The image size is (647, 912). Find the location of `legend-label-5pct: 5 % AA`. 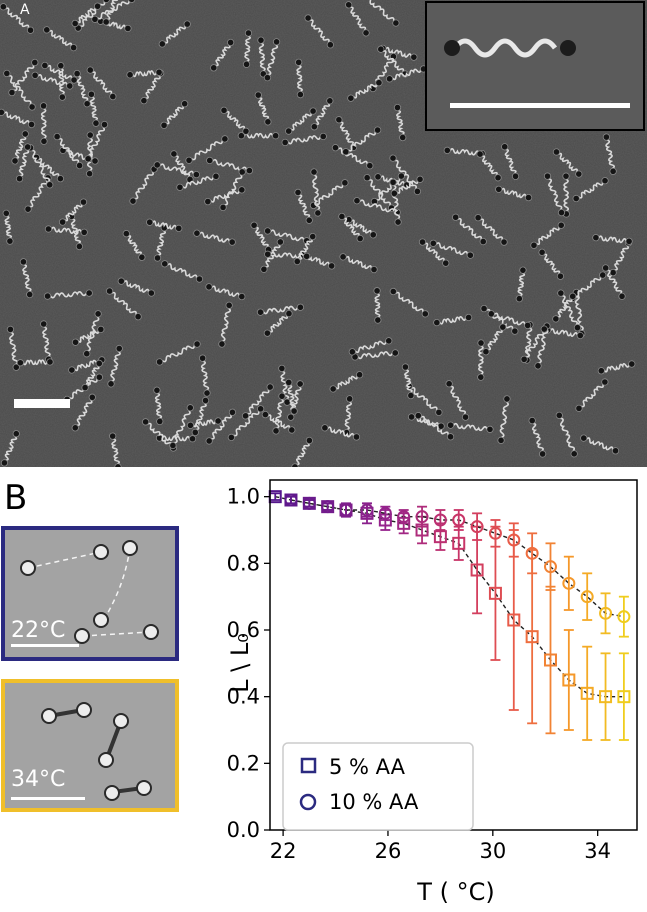

legend-label-5pct: 5 % AA is located at coordinates (367, 767).